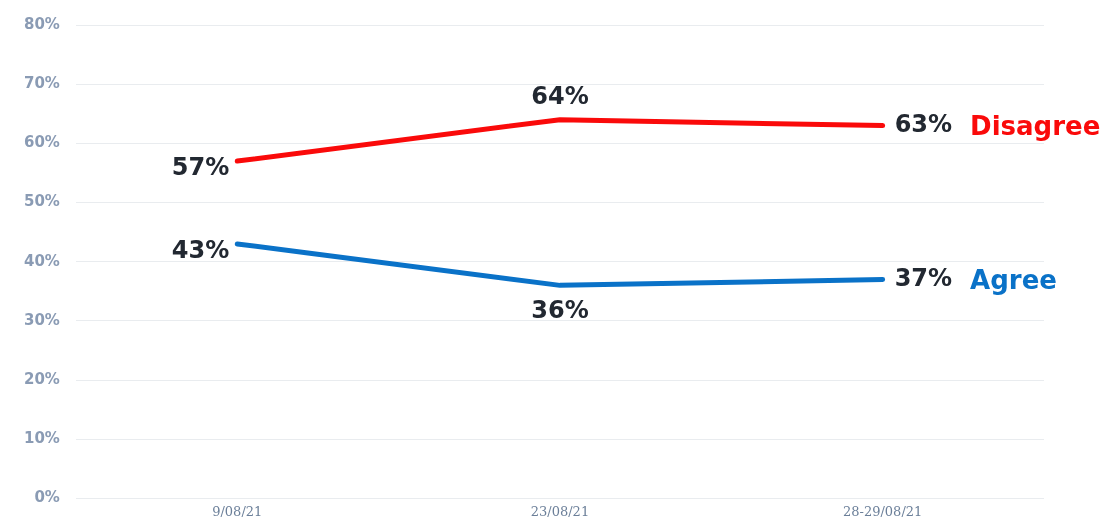 Image resolution: width=1114 pixels, height=530 pixels. I want to click on text: Disagree, so click(1035, 126).